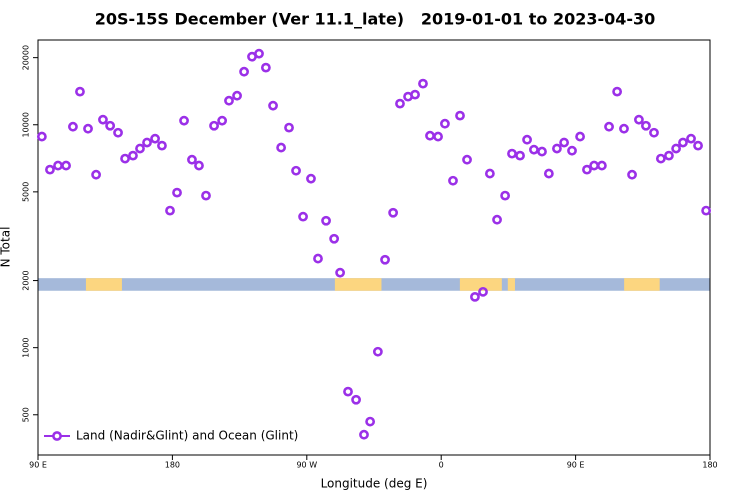 The image size is (750, 500). I want to click on legend-label: Land (Nadir&Glint) and Ocean (Glint), so click(187, 436).